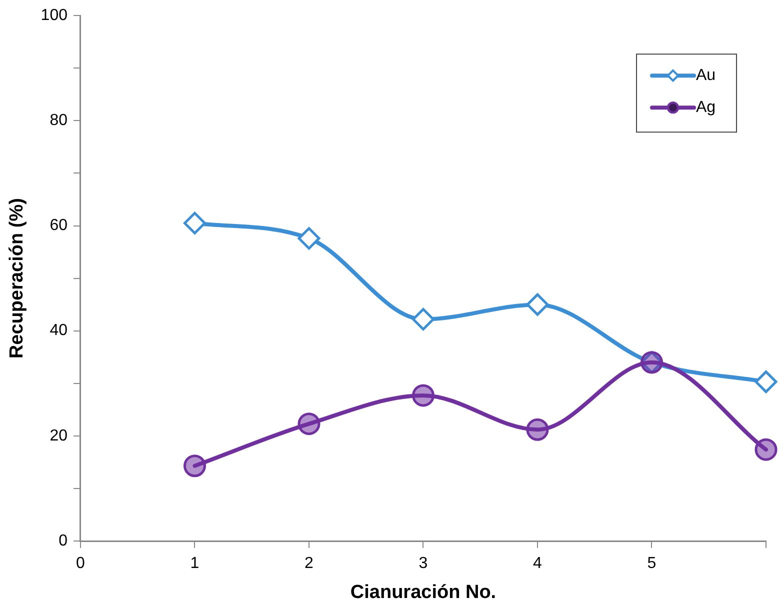 The height and width of the screenshot is (610, 780). Describe the element at coordinates (59, 331) in the screenshot. I see `y-tick-label: 40` at that location.